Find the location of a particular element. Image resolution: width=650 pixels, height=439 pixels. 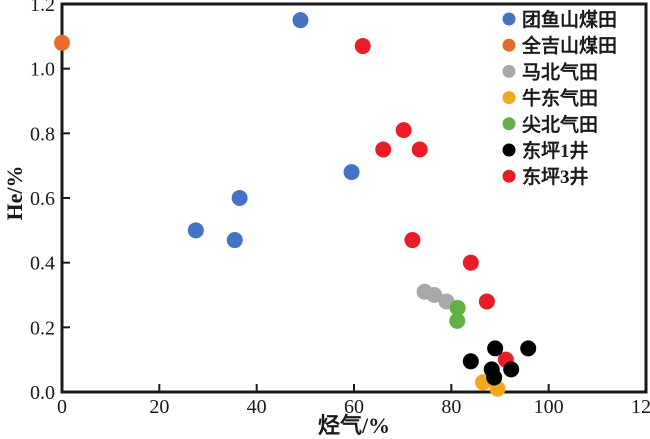

legend-label: 尖北气田 is located at coordinates (560, 124).